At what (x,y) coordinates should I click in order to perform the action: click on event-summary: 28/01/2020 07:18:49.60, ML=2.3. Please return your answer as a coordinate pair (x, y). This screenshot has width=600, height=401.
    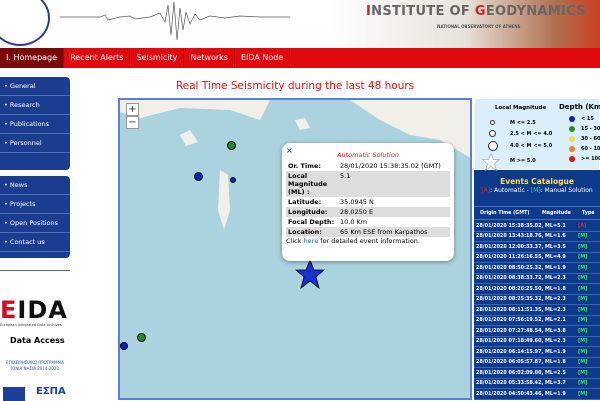
    Looking at the image, I should click on (521, 341).